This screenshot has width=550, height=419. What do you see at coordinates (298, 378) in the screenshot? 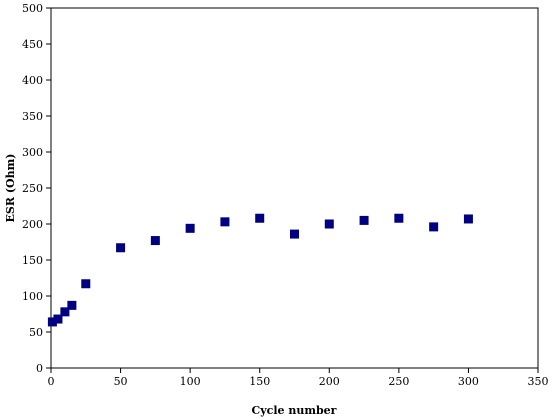
I see `x-axis-ticks: 0 50 100 150 200 250 300 350` at bounding box center [298, 378].